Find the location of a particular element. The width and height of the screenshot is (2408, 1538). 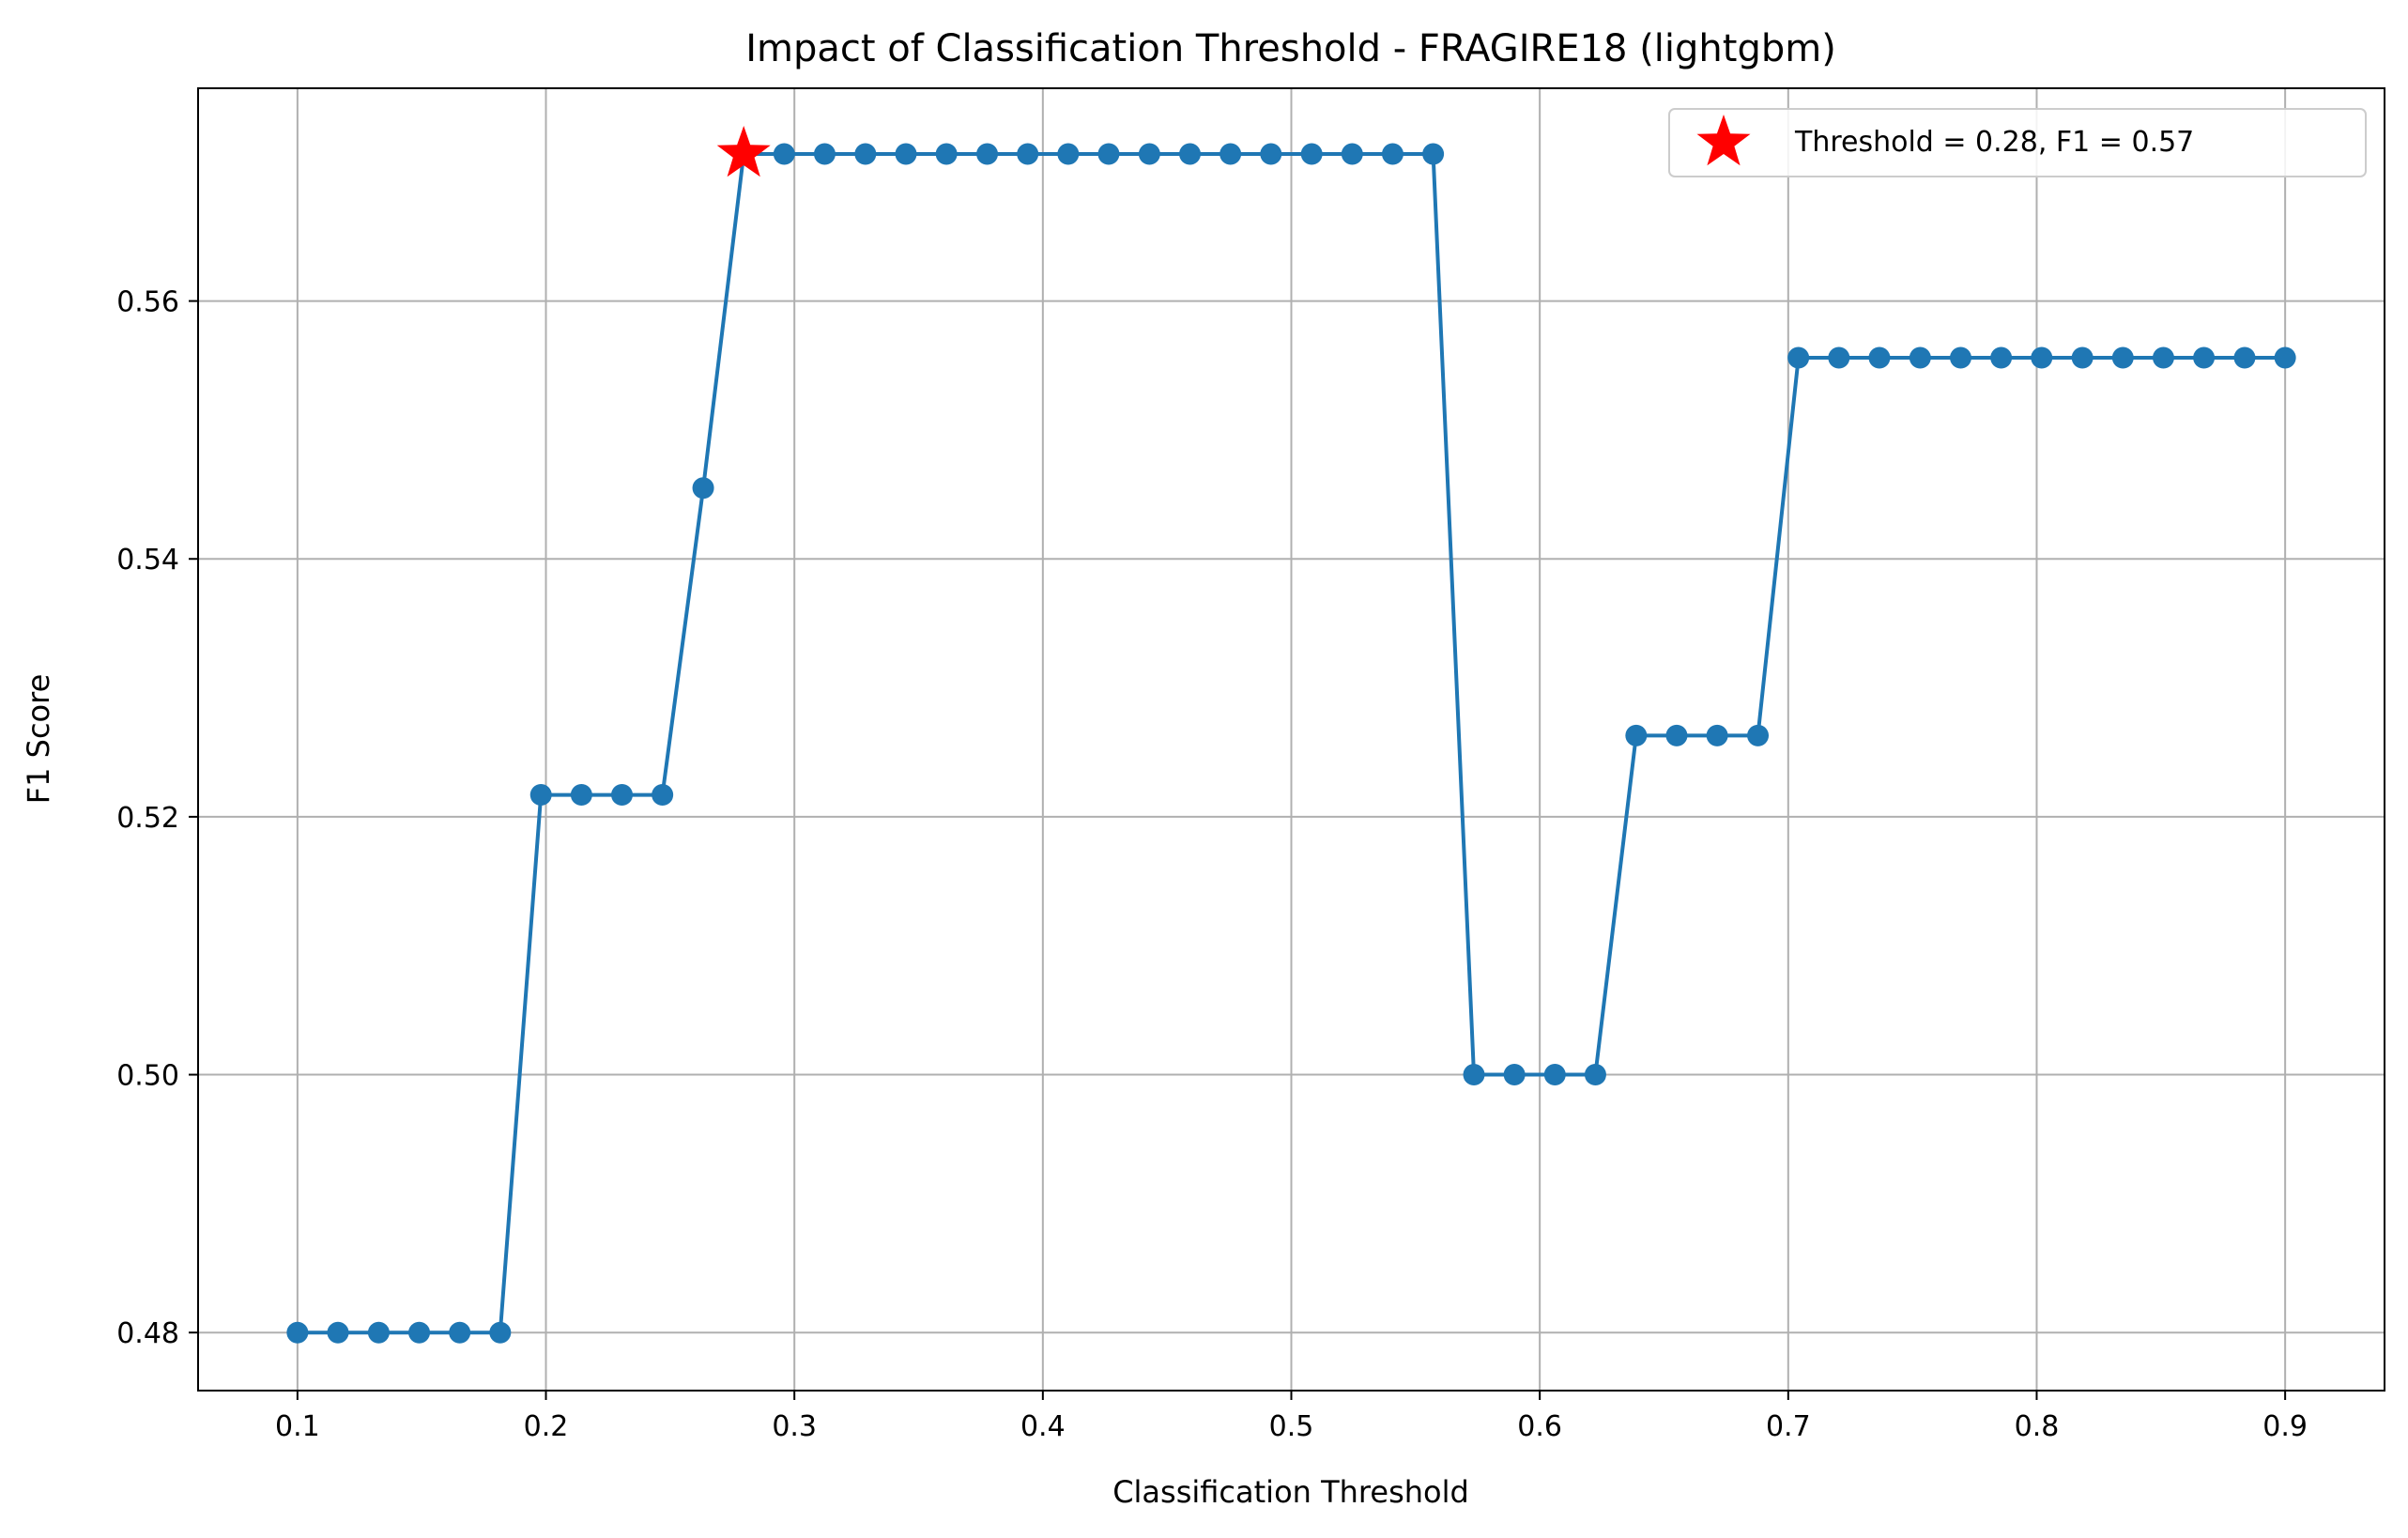

x-tick-label: 0.2 is located at coordinates (546, 1426).